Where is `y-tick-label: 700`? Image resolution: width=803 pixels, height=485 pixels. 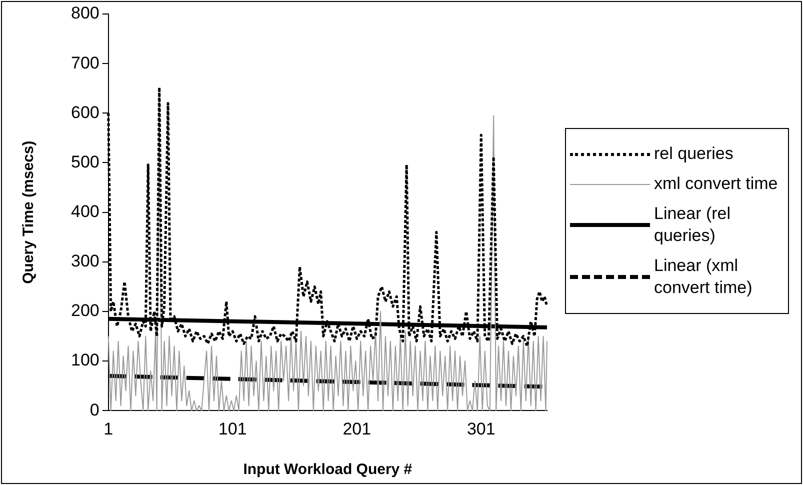 y-tick-label: 700 is located at coordinates (85, 62).